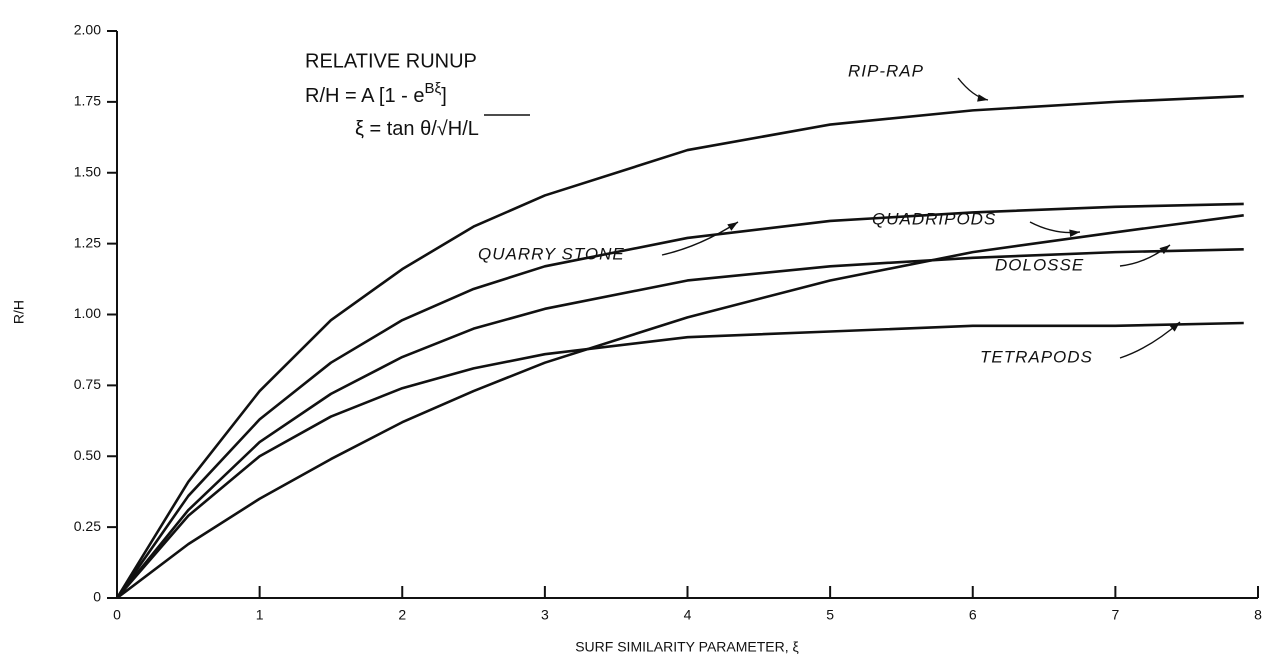  I want to click on annotation-title: RELATIVE RUNUP, so click(391, 61).